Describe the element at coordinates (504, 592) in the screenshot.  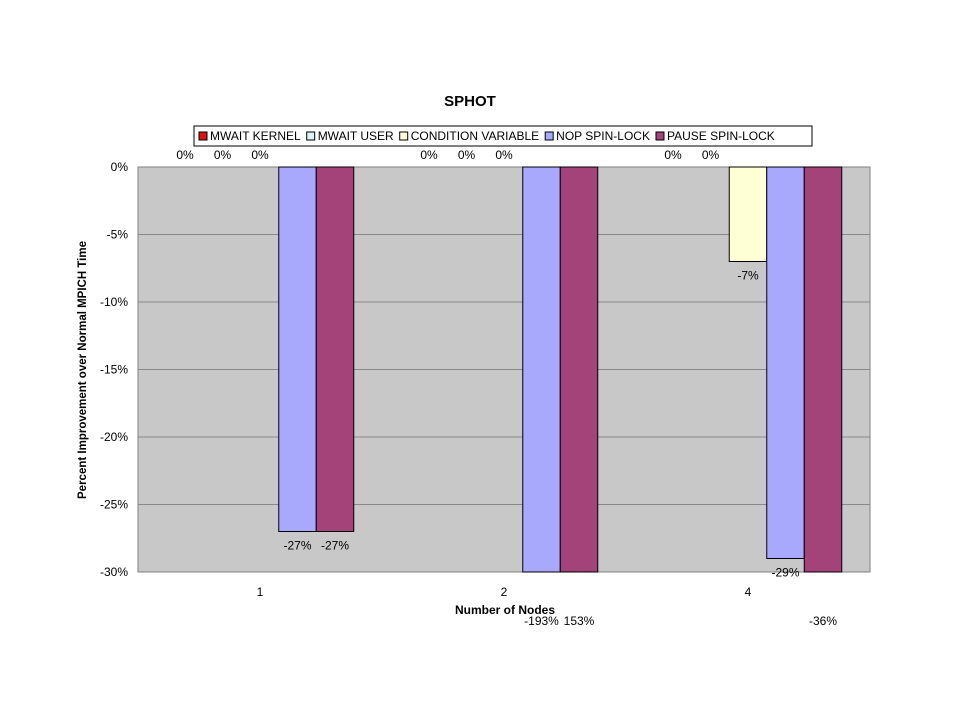
I see `x-tick-label: 2` at that location.